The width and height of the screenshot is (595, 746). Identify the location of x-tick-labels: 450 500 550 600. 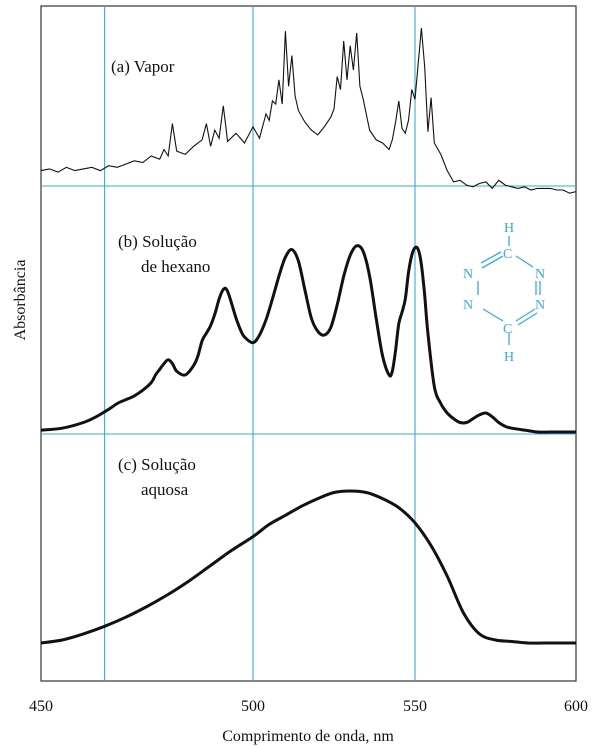
(308, 706).